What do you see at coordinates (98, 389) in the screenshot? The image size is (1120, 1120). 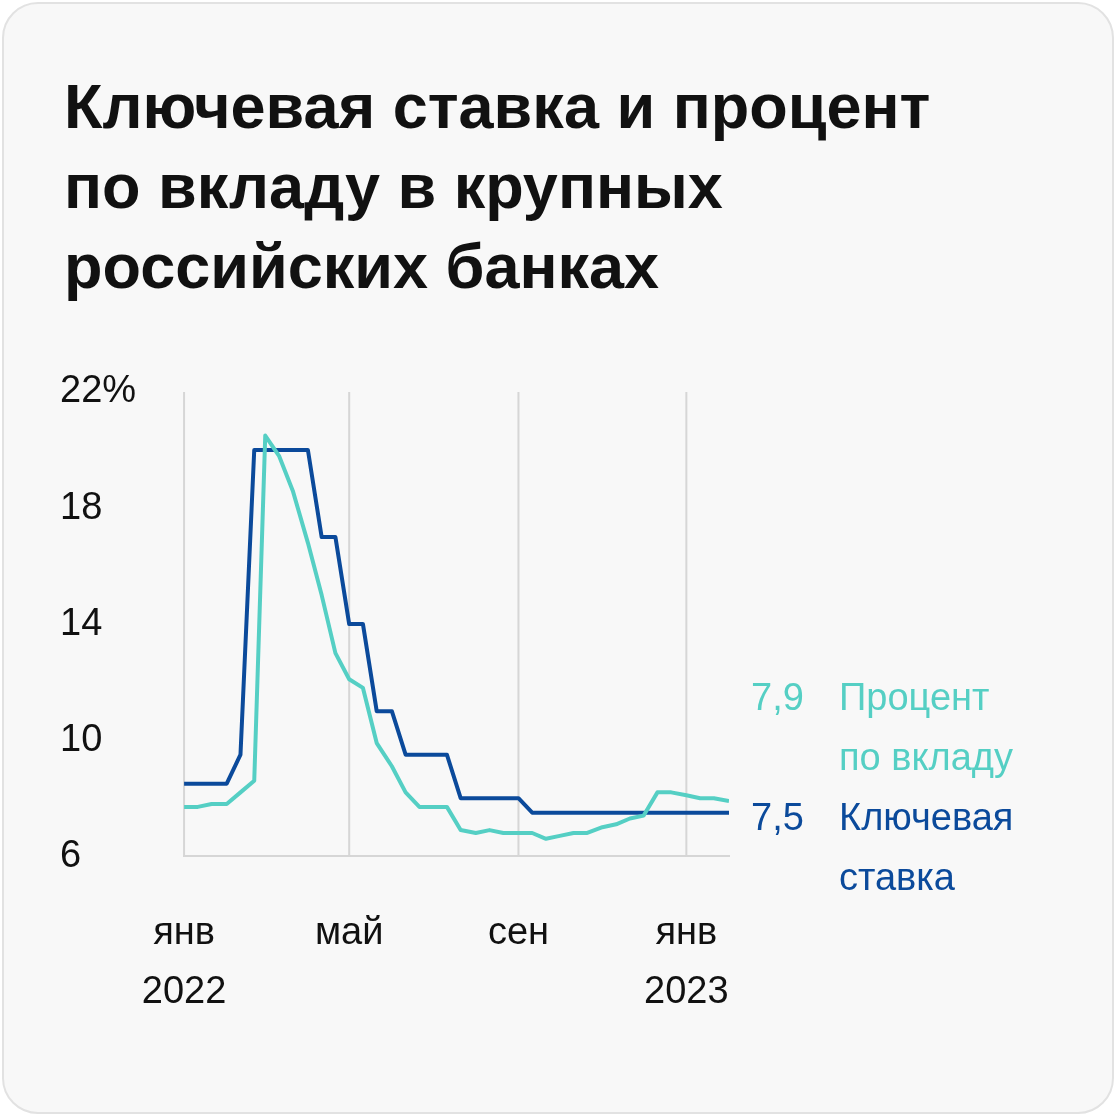 I see `y-tick-label: 22%` at bounding box center [98, 389].